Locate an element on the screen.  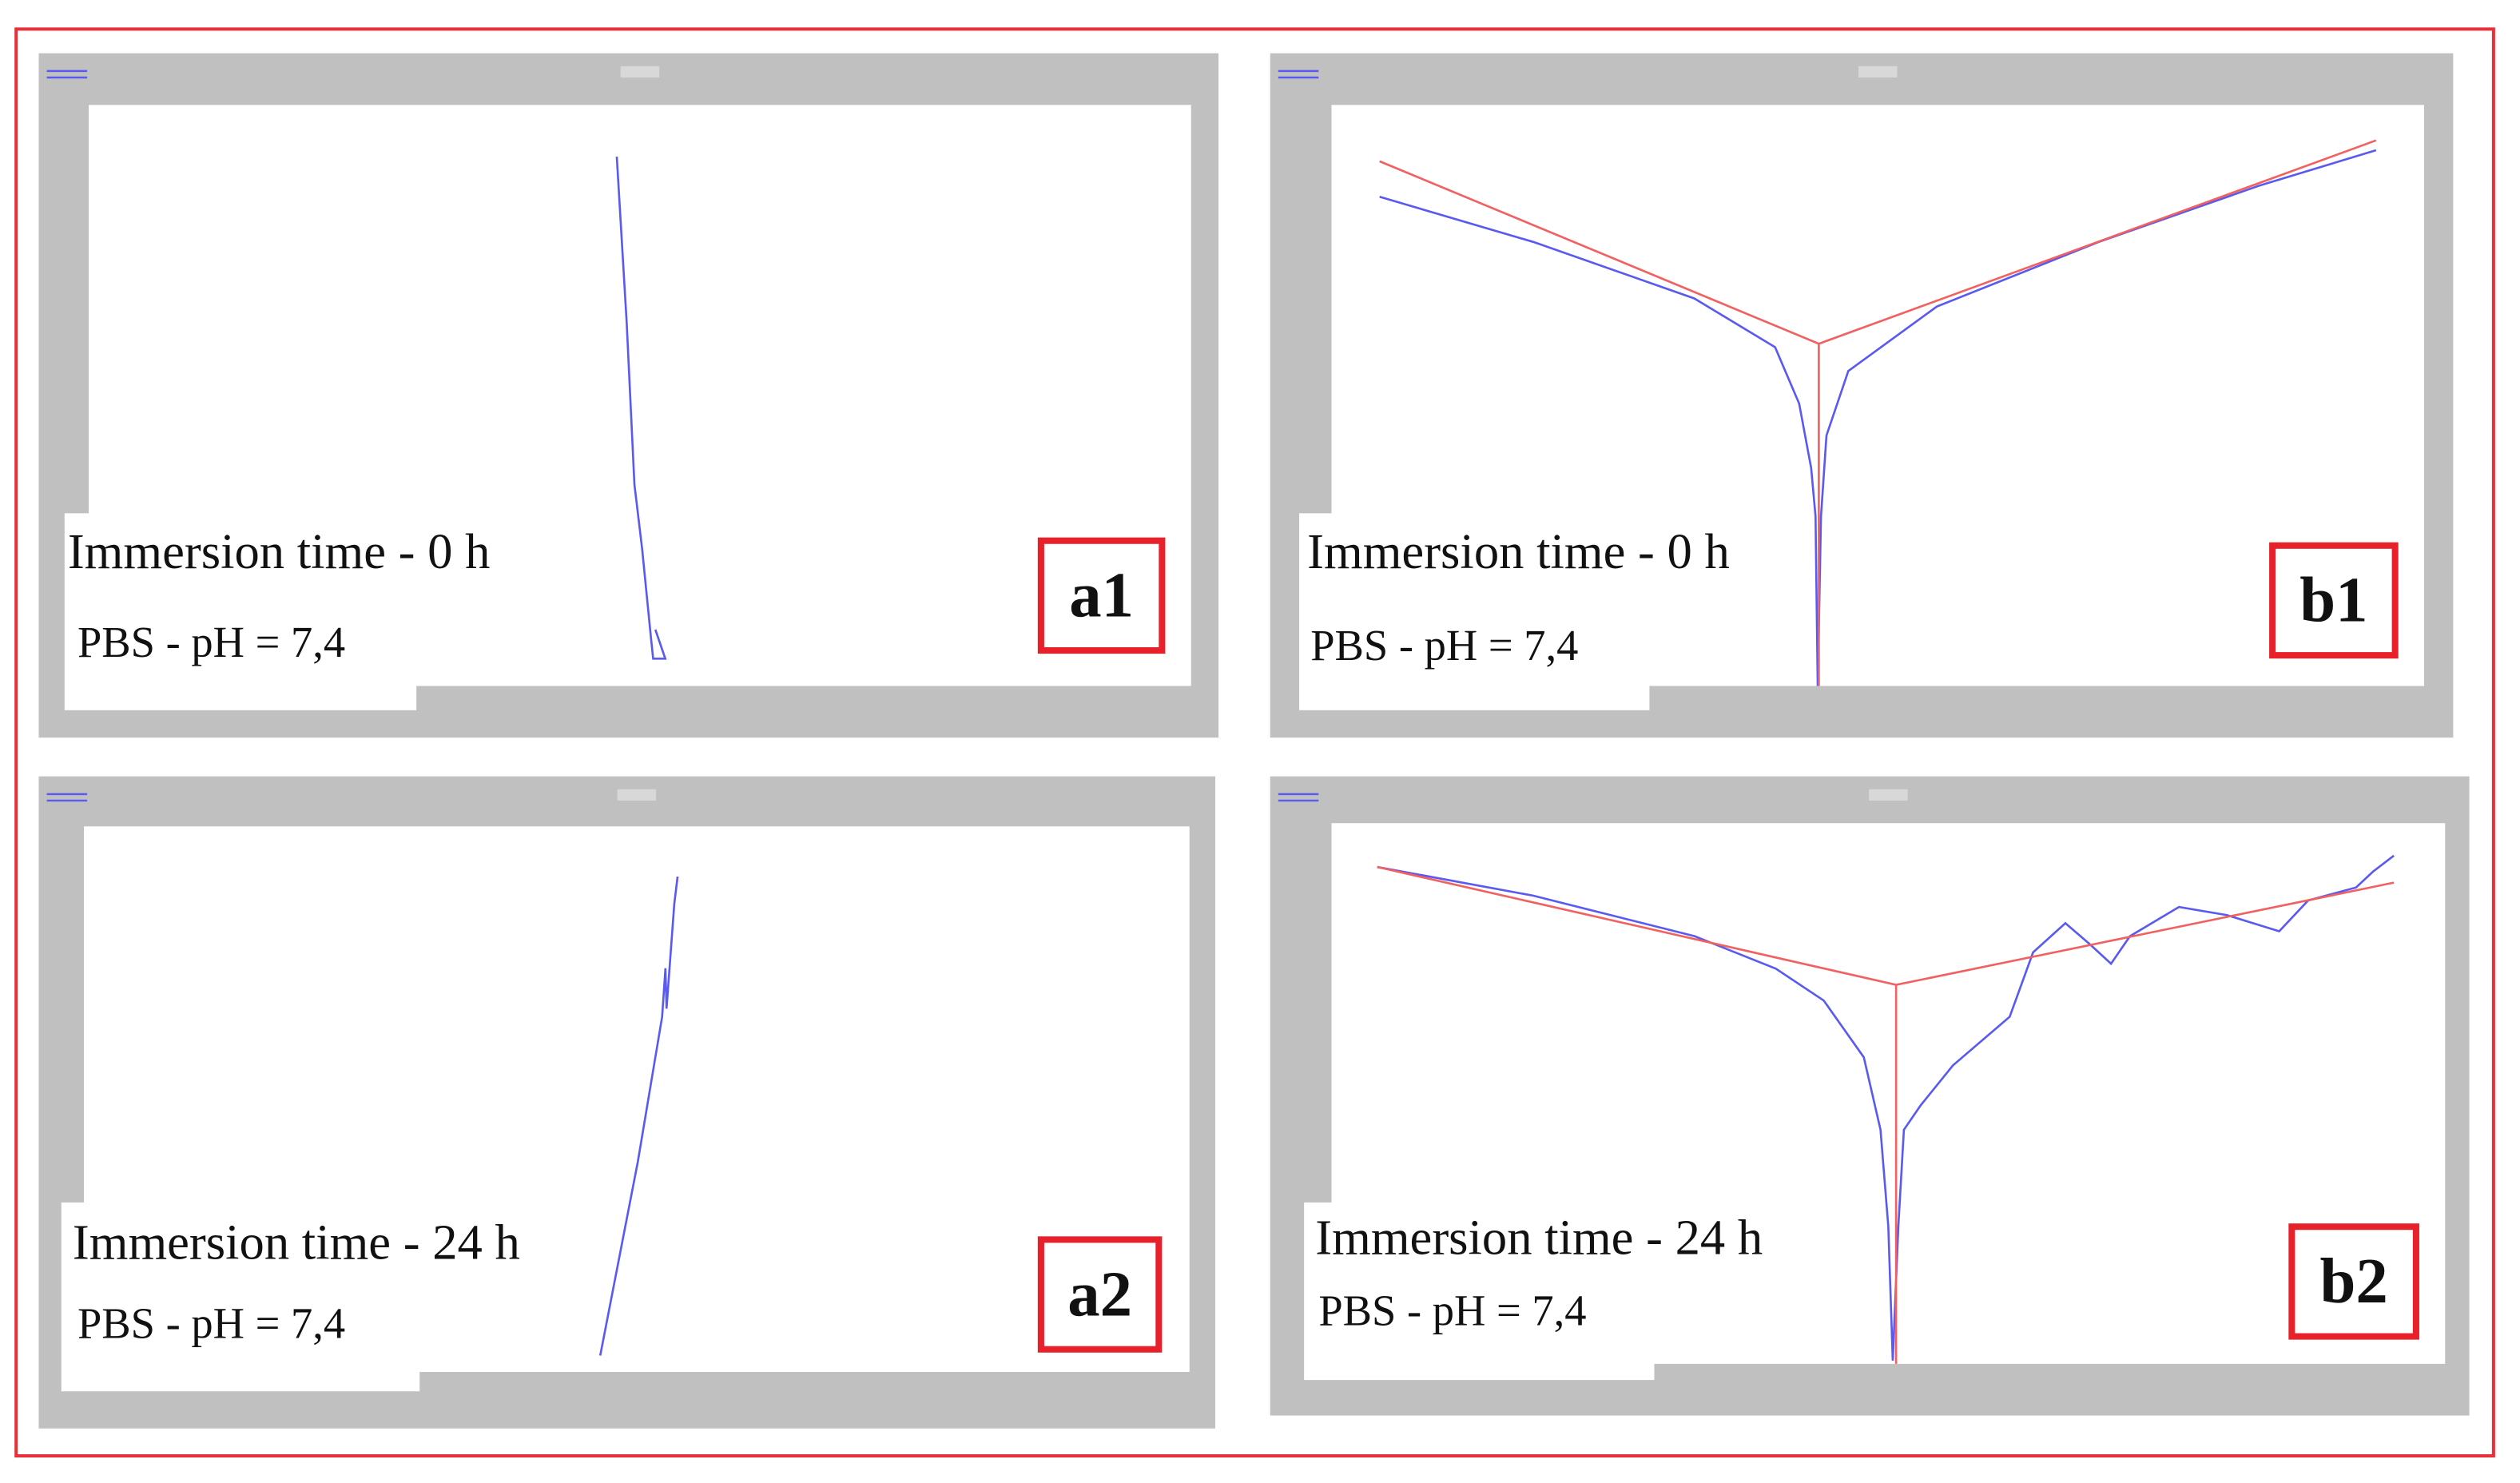
panel-label: b1 is located at coordinates (2333, 600).